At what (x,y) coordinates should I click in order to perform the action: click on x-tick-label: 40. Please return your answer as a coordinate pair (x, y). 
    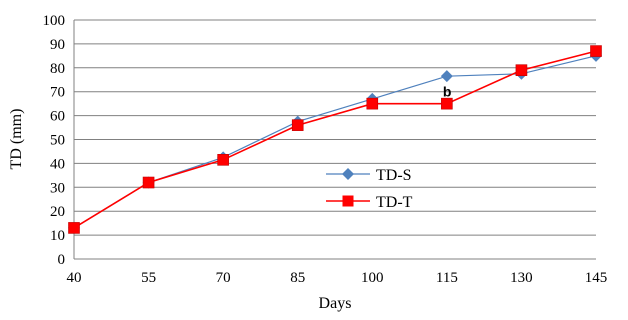
    Looking at the image, I should click on (74, 278).